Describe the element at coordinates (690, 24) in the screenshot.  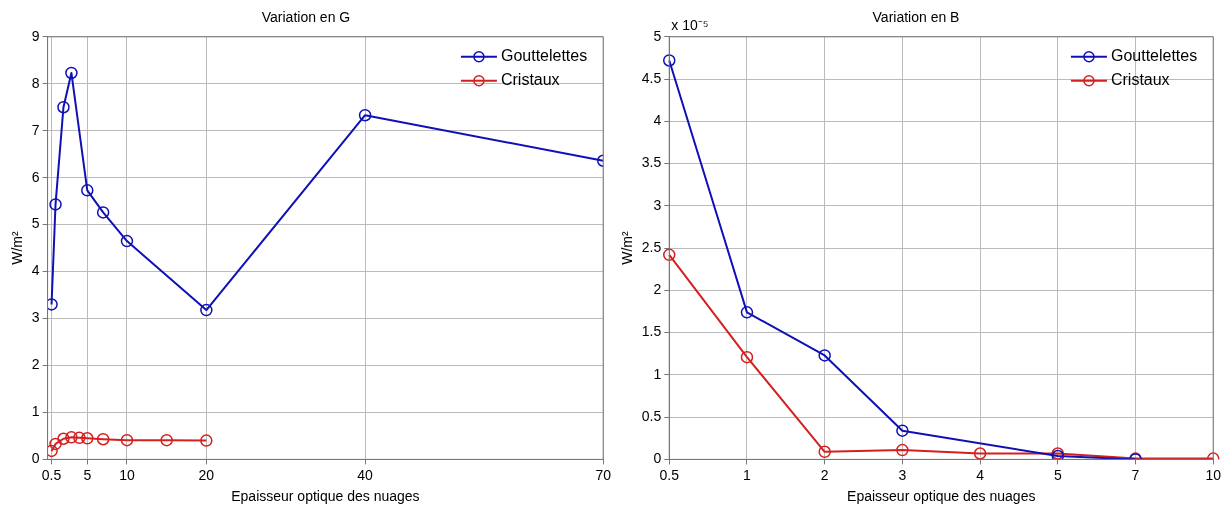
I see `text: x 10⁻⁵` at that location.